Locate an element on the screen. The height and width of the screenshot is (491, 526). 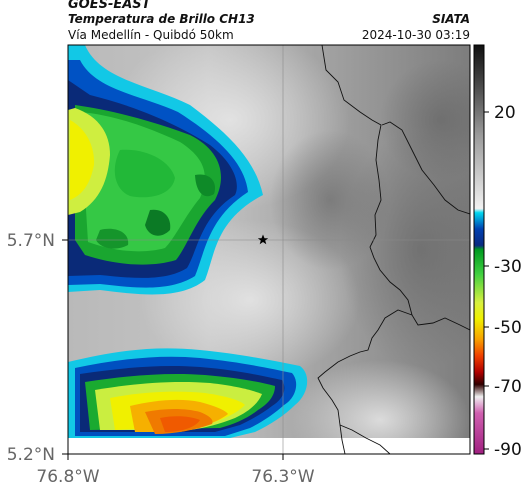
latitude-label: 5.7°N is located at coordinates (31, 241).